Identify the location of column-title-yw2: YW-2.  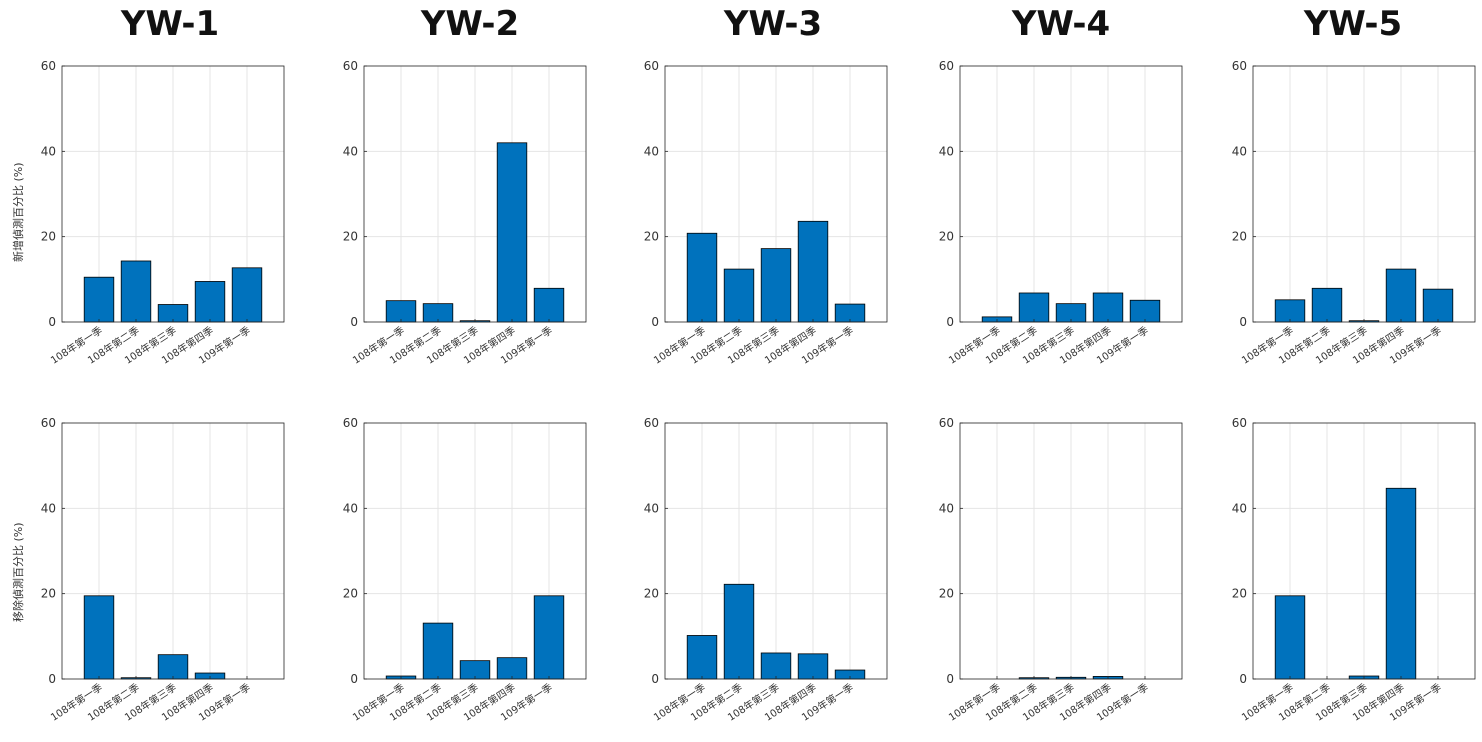
(470, 24).